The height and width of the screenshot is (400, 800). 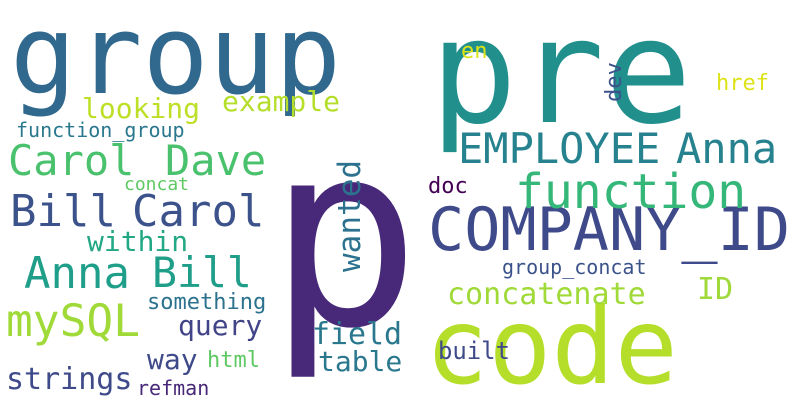 What do you see at coordinates (73, 322) in the screenshot?
I see `word-mysql: mySQL` at bounding box center [73, 322].